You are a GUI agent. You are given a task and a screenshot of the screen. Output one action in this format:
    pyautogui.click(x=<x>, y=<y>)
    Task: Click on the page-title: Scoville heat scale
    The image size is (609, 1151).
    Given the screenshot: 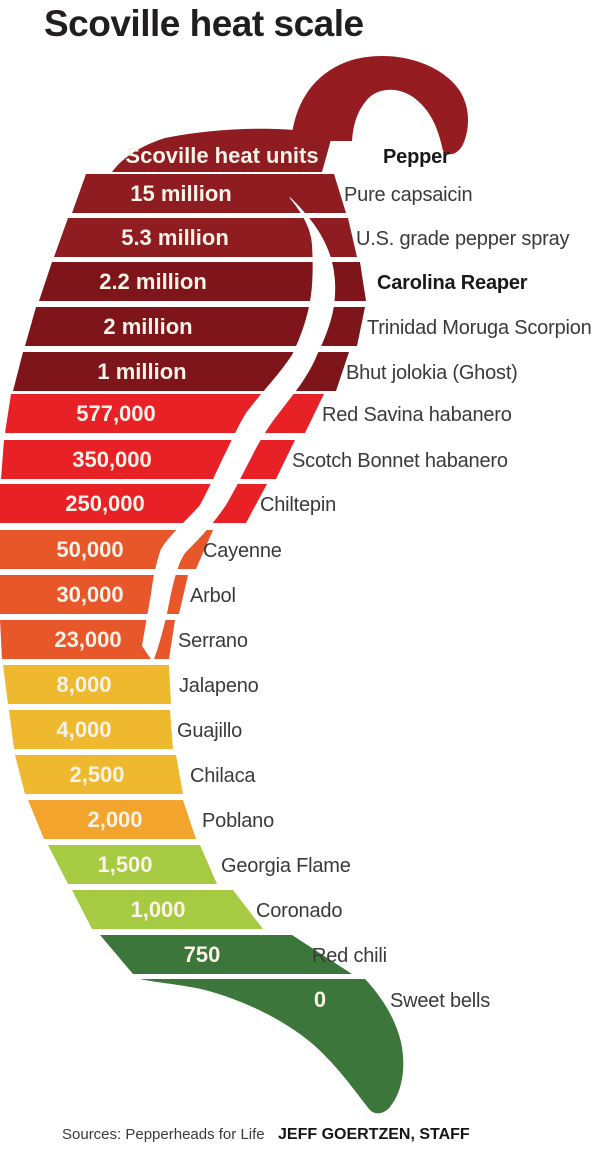 What is the action you would take?
    pyautogui.click(x=204, y=23)
    